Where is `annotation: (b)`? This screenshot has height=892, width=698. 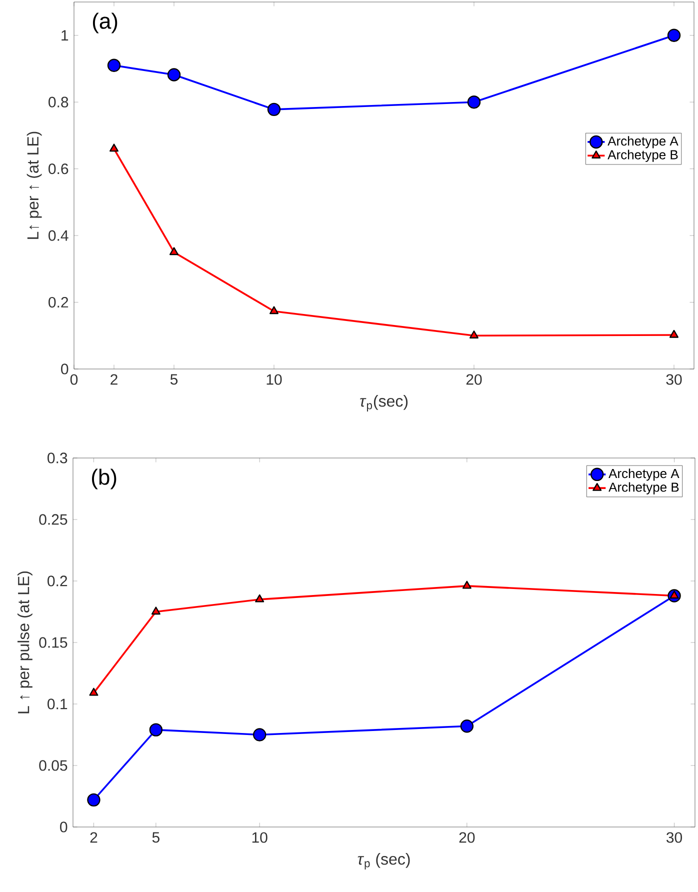 annotation: (b) is located at coordinates (104, 479).